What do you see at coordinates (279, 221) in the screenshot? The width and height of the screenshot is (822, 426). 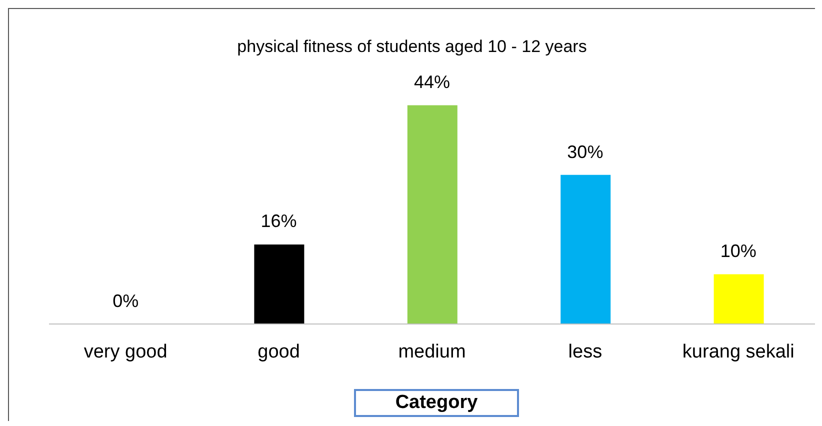 I see `data-label: 16%` at bounding box center [279, 221].